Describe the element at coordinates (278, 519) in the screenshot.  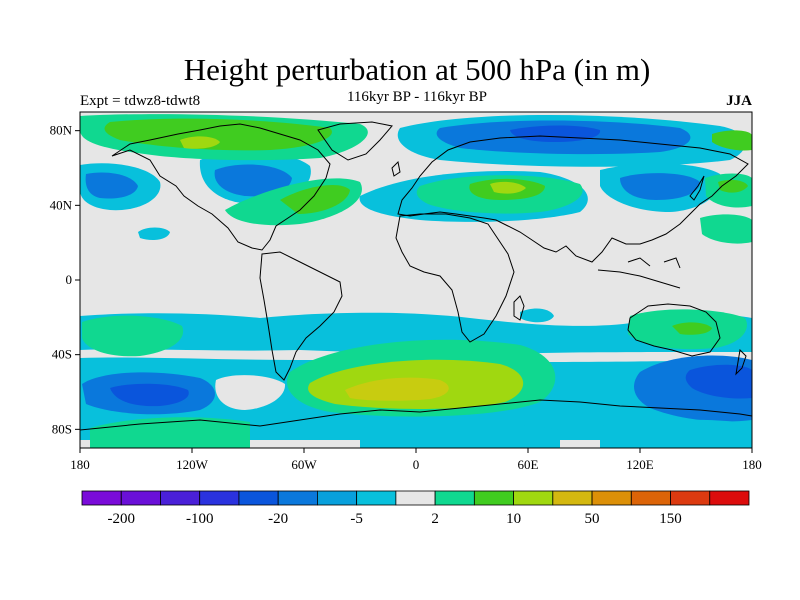
I see `colorbar-label: -20` at that location.